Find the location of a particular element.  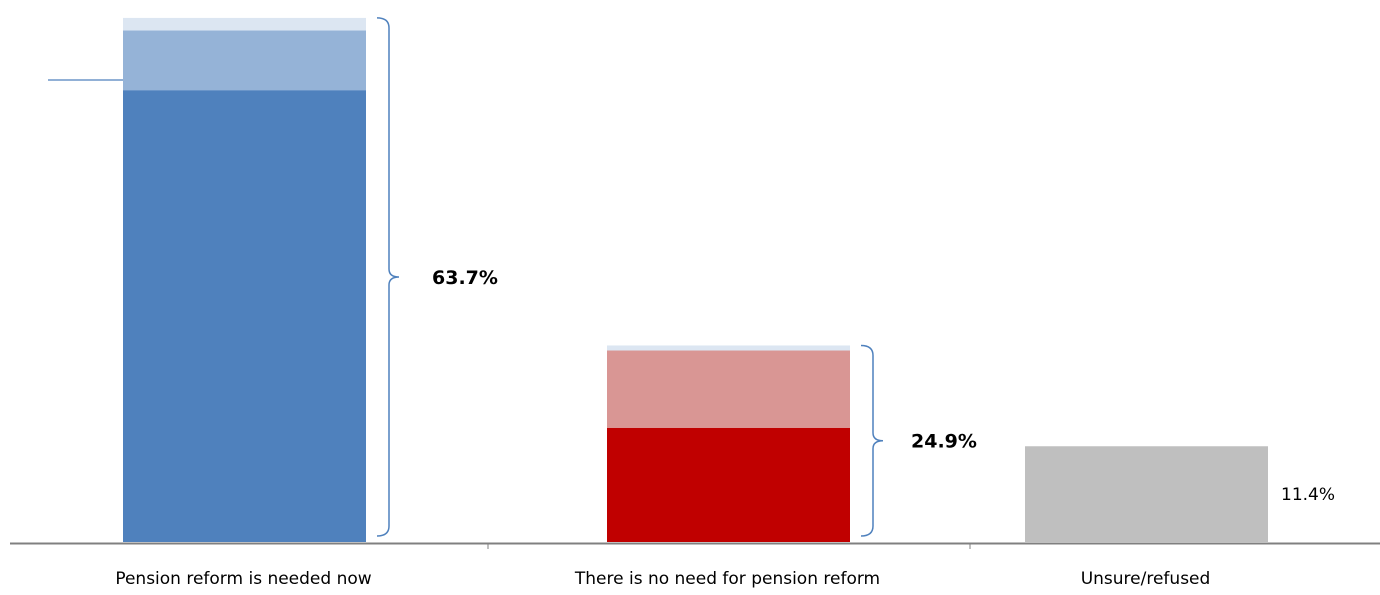

value-label-3: 11.4% is located at coordinates (1308, 495).